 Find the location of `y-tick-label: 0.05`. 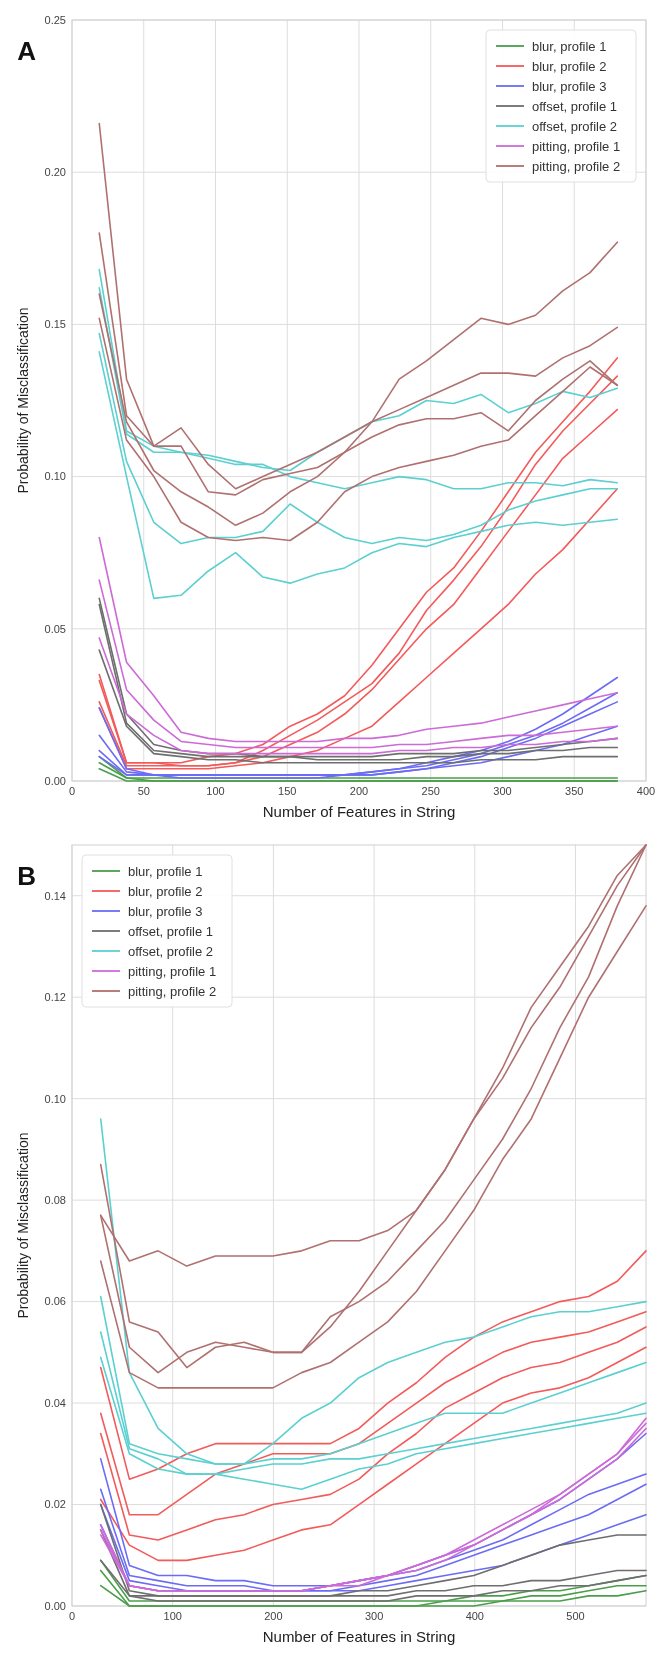

y-tick-label: 0.05 is located at coordinates (55, 628).